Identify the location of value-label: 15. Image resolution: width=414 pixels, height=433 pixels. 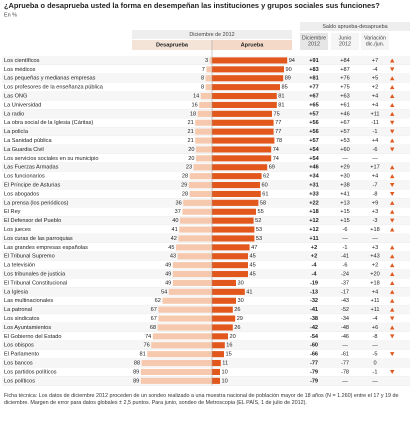
(229, 355).